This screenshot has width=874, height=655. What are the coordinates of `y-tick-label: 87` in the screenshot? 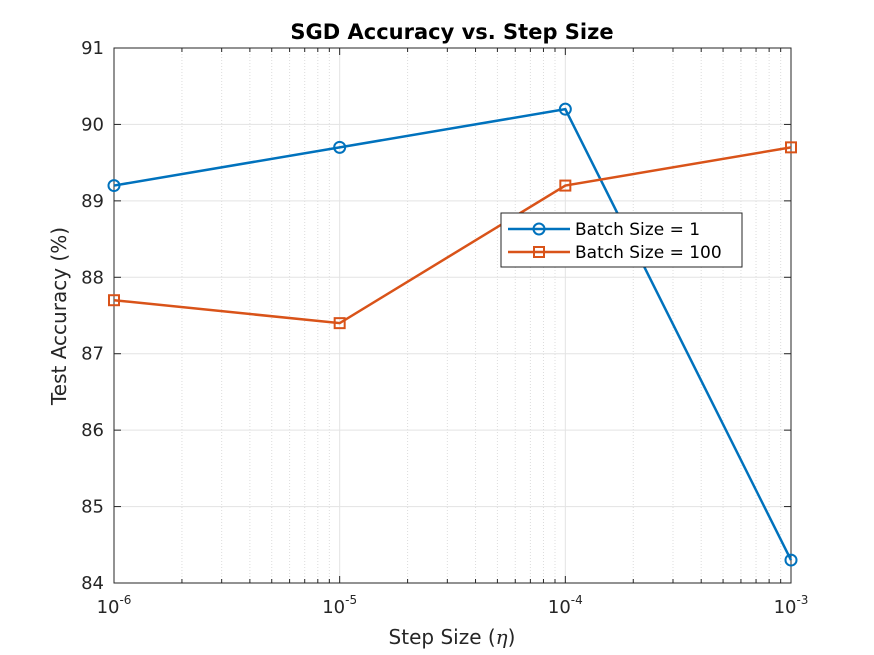 It's located at (92, 354).